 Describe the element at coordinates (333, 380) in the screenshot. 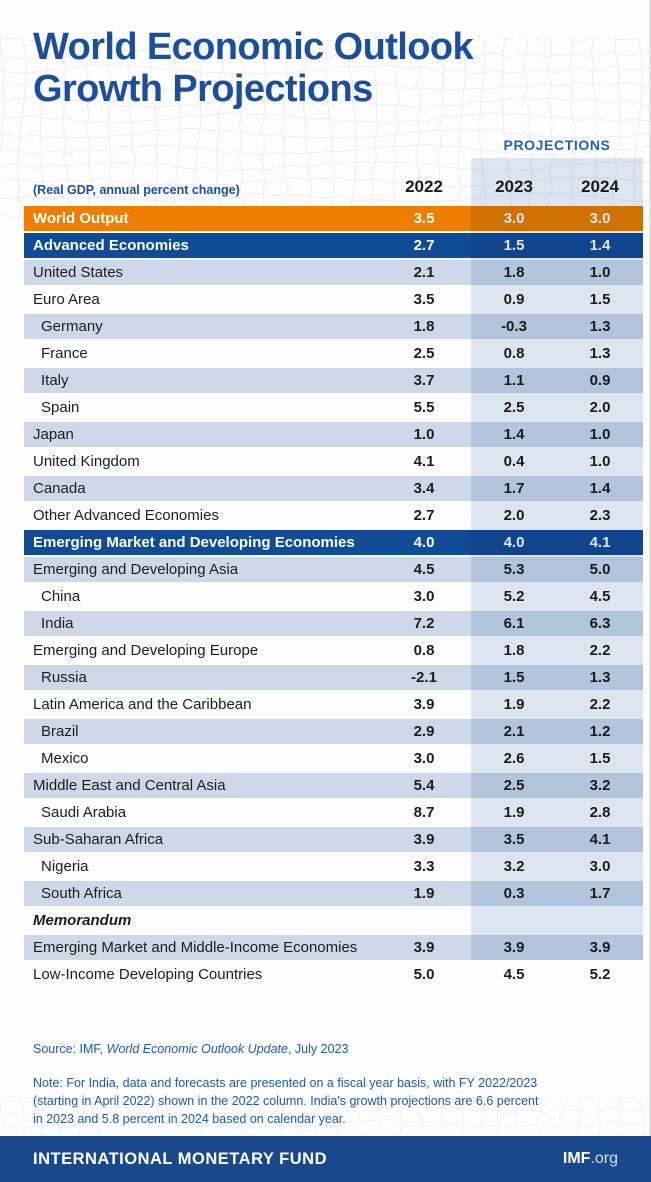

I see `table-row: Italy 3.7 1.1 0.9` at that location.